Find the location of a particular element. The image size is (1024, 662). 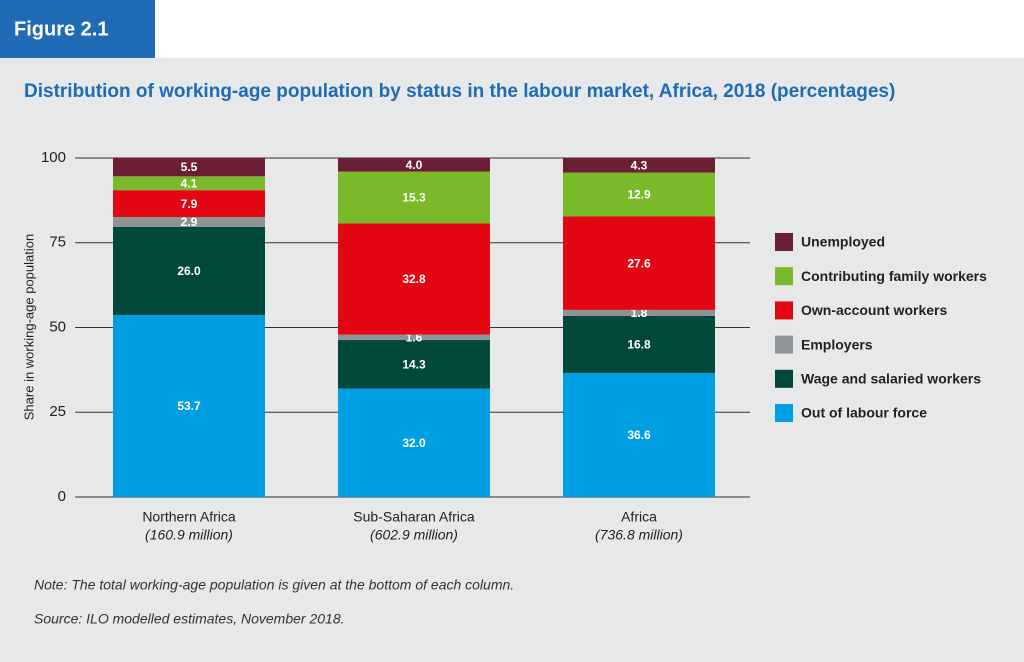

data-label: 53.7 is located at coordinates (189, 406).